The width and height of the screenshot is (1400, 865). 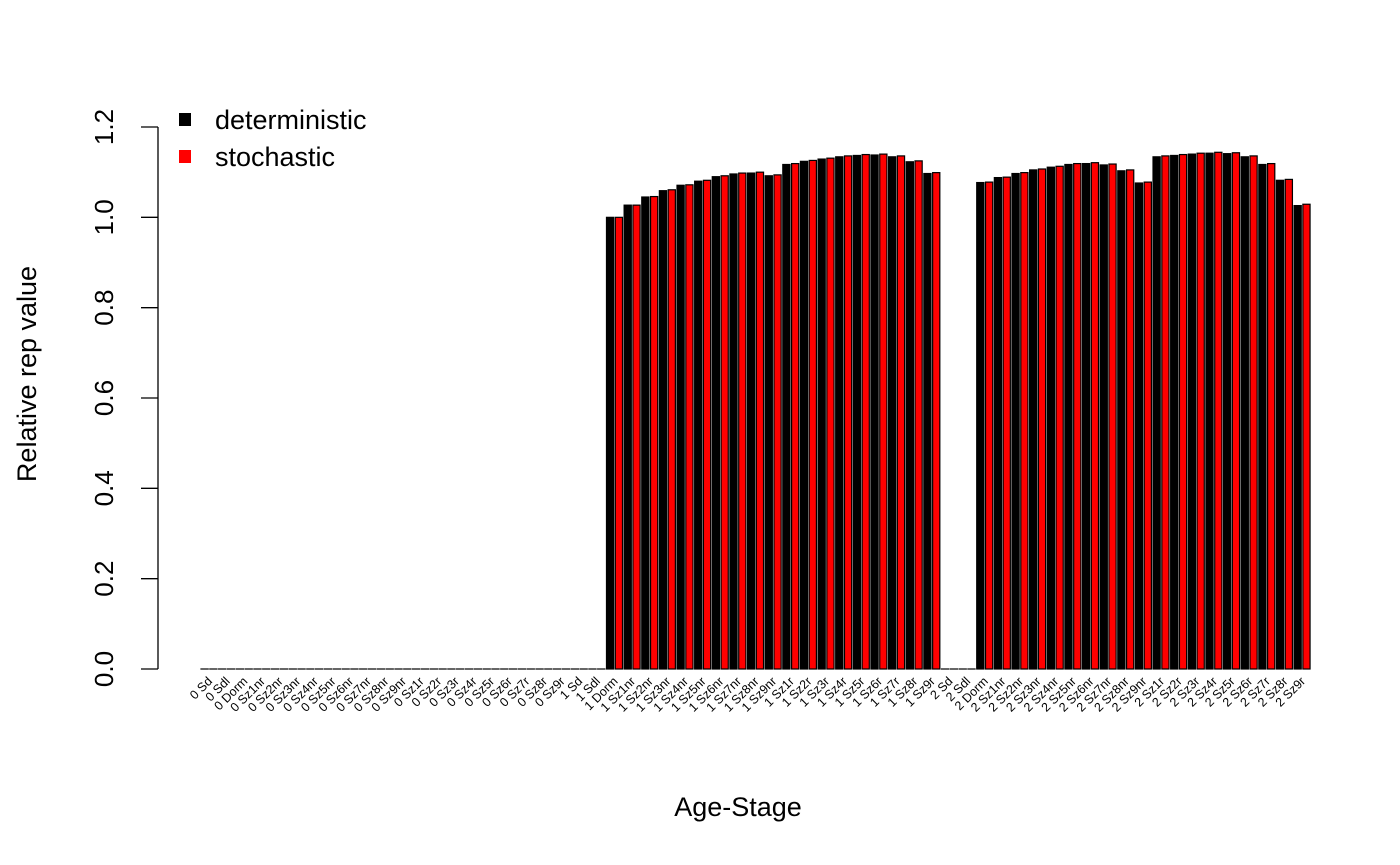 I want to click on y-tick-label: 1.0, so click(x=104, y=217).